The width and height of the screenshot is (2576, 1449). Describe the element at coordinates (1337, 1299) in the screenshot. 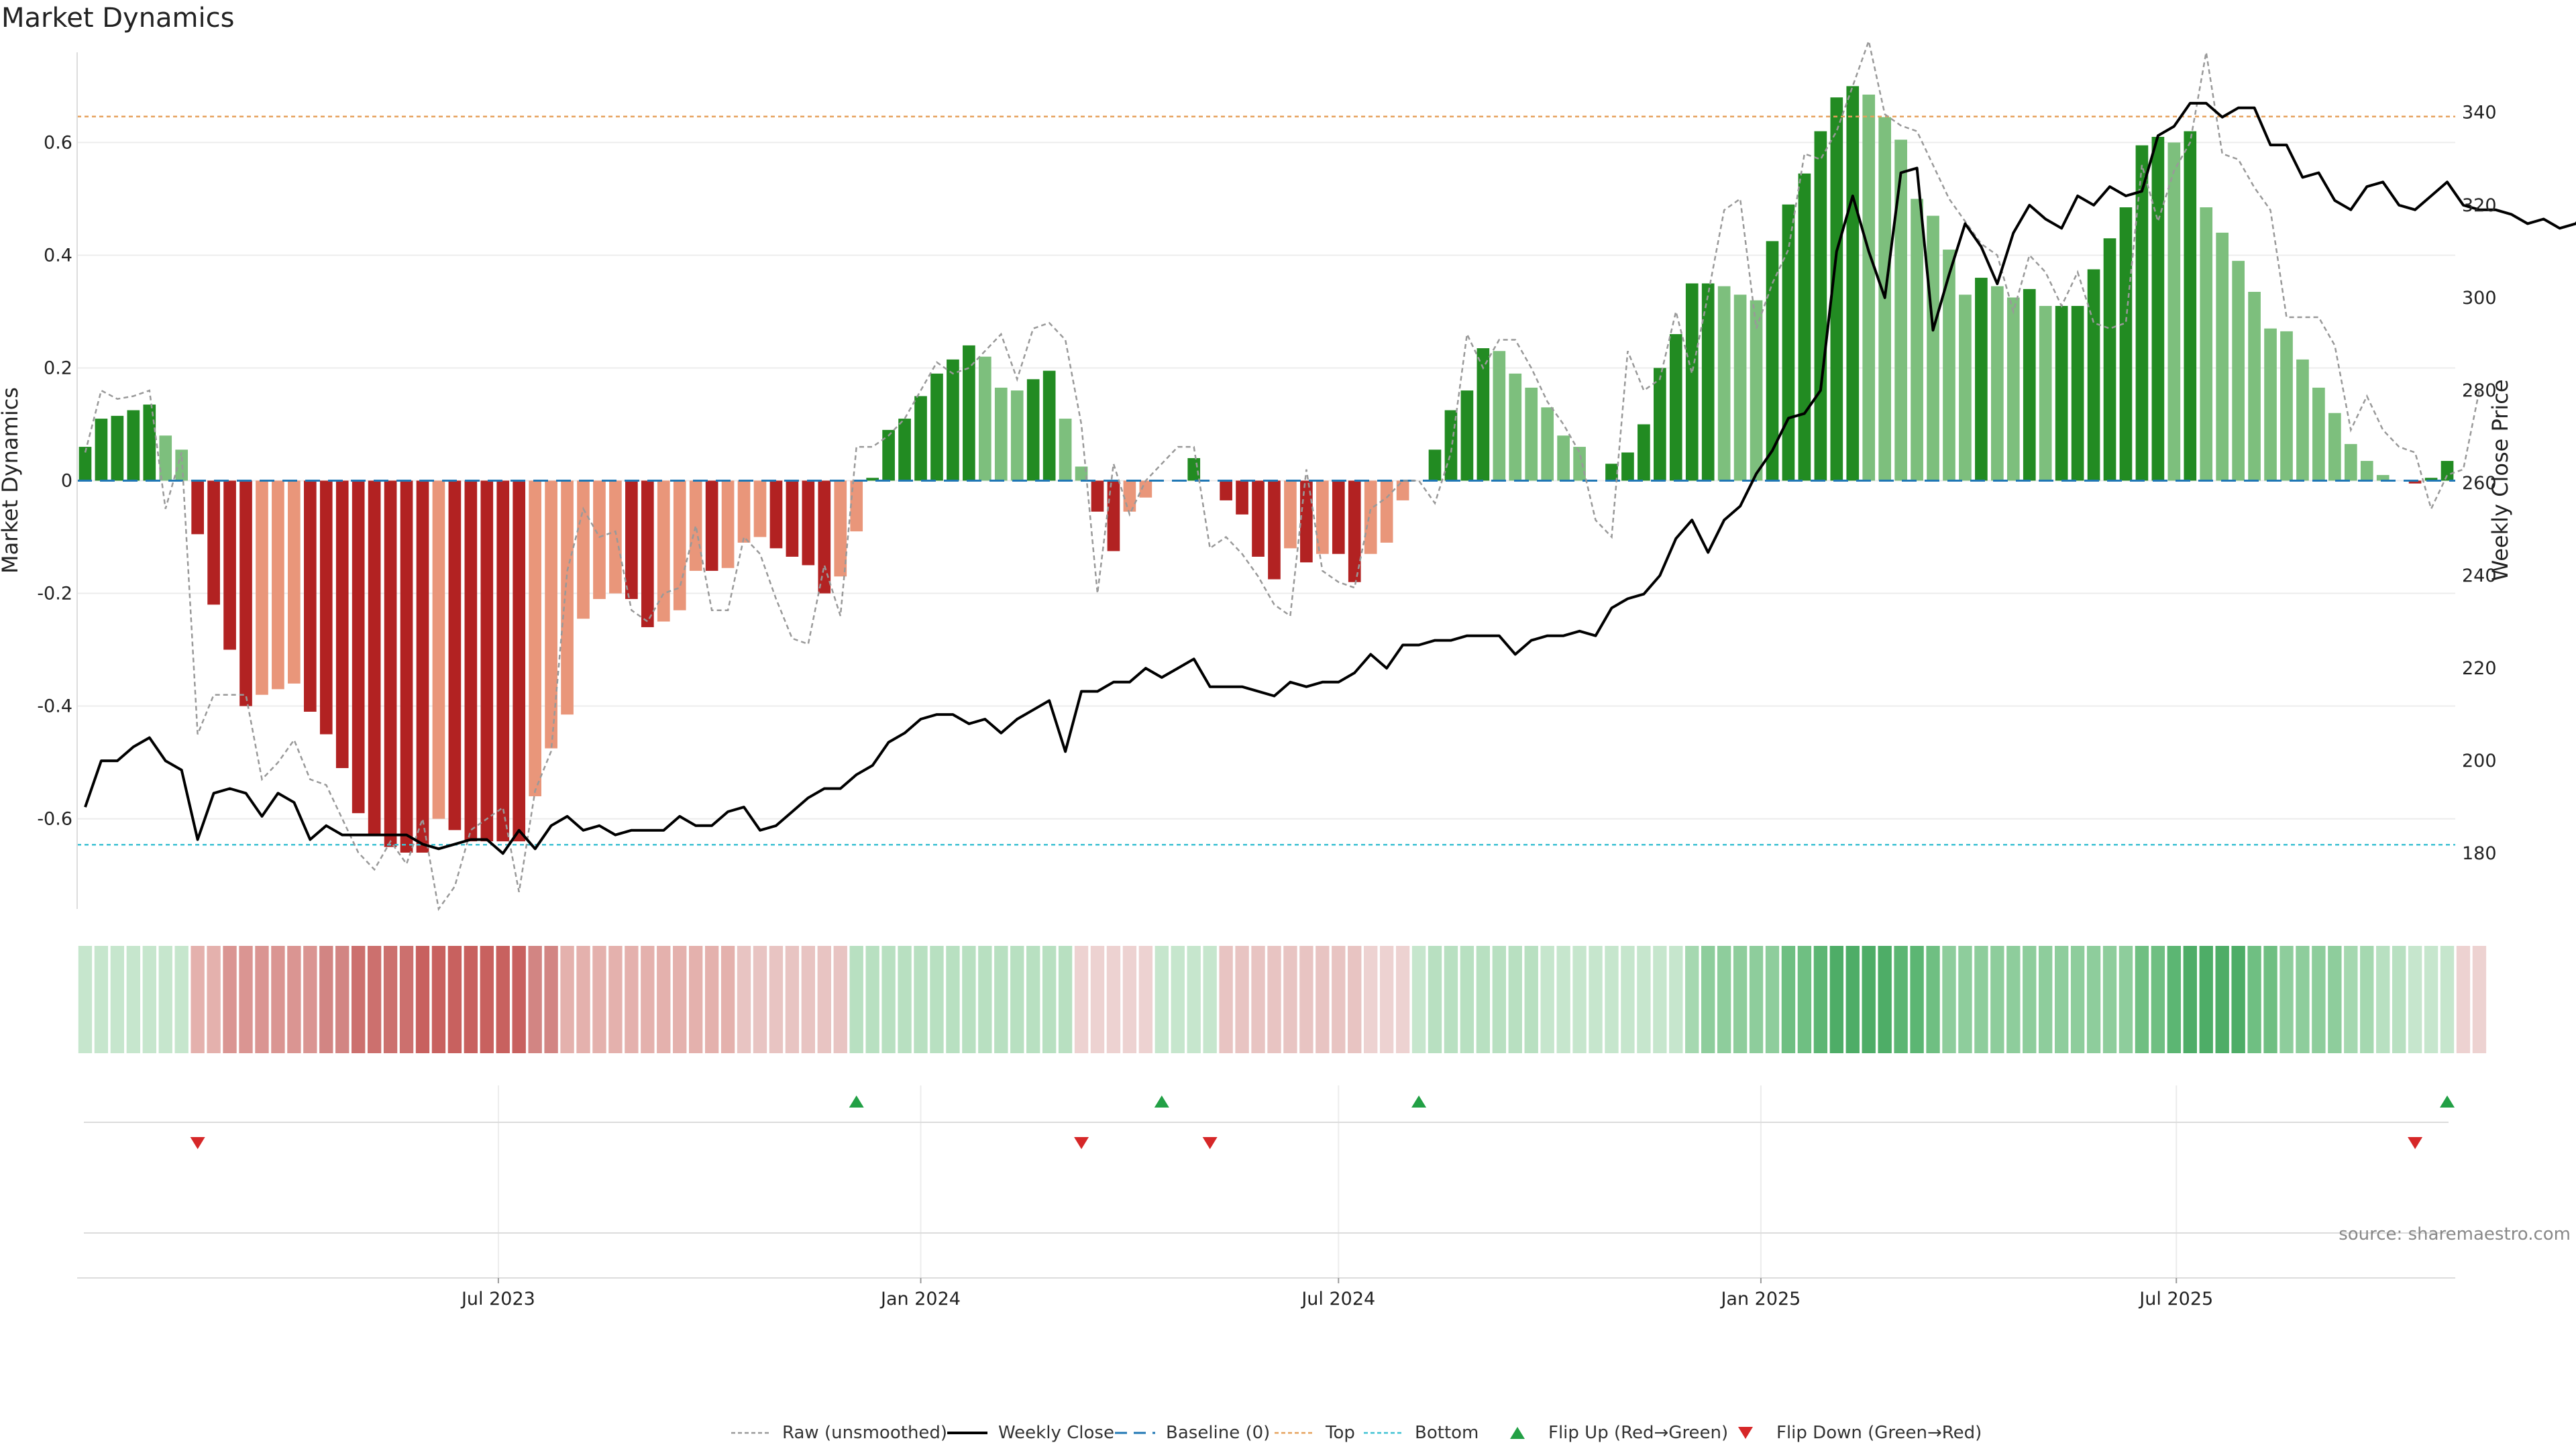

I see `x-tick-label: Jul 2024` at that location.